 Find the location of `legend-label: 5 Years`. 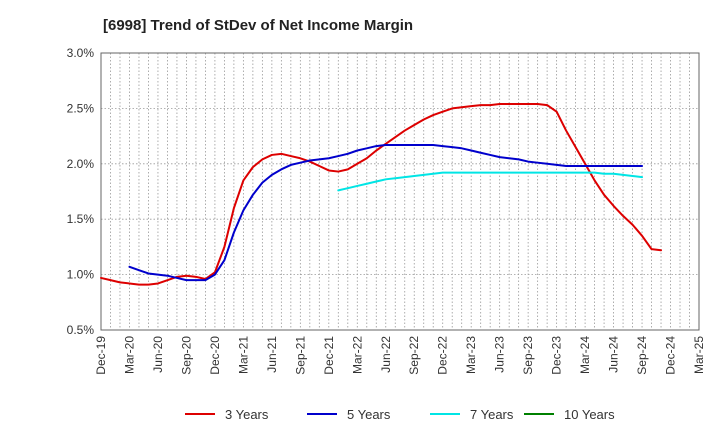

legend-label: 5 Years is located at coordinates (369, 414).